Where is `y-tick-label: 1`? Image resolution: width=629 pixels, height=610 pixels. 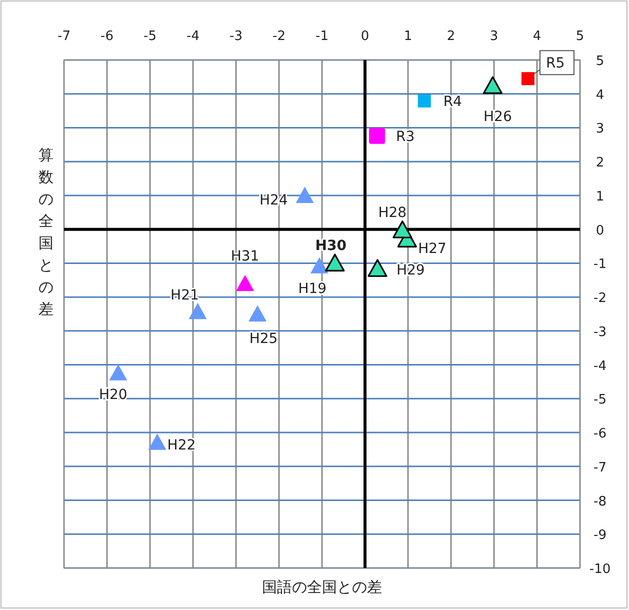 y-tick-label: 1 is located at coordinates (600, 196).